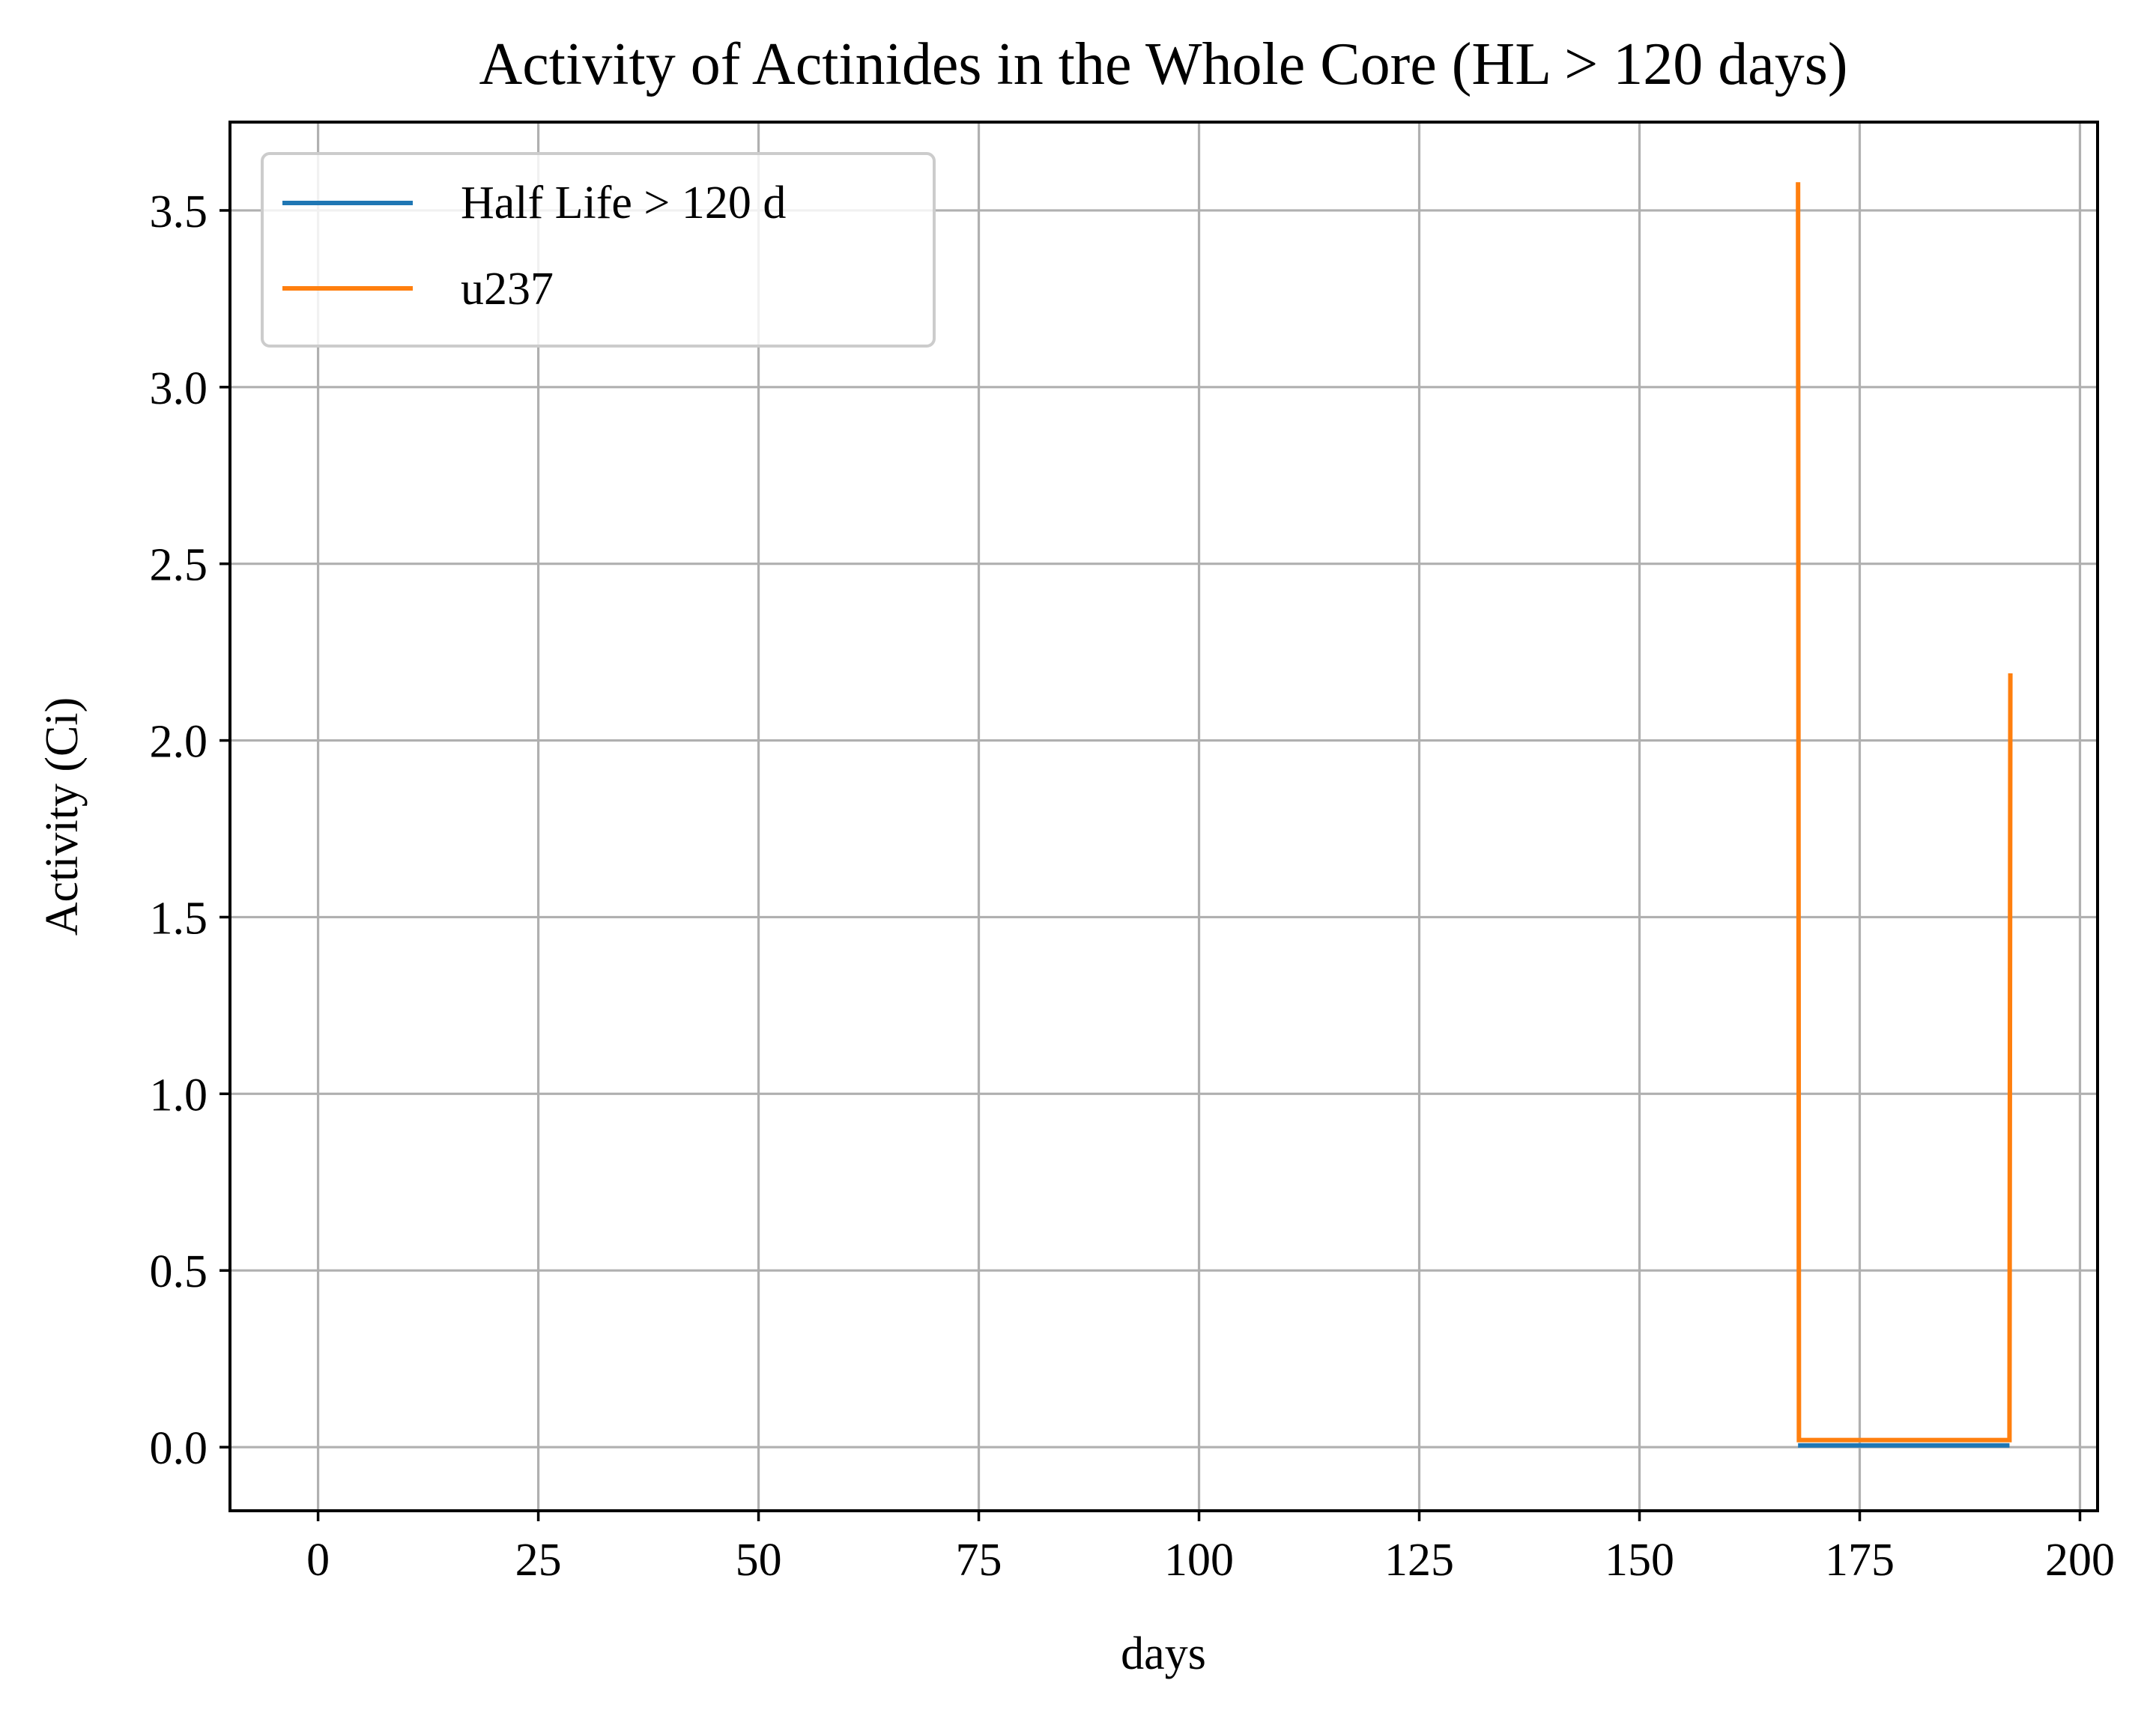 Image resolution: width=2156 pixels, height=1710 pixels. I want to click on x-tick-label: 100, so click(1199, 1560).